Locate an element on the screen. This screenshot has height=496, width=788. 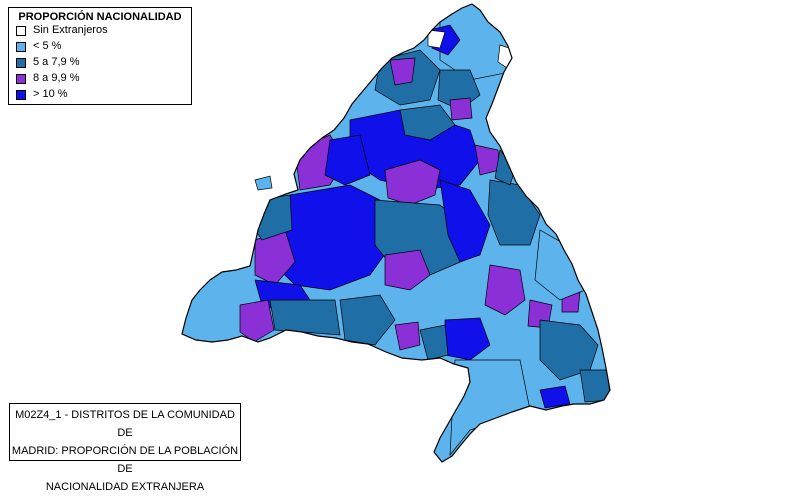
enclave-west is located at coordinates (263, 183).